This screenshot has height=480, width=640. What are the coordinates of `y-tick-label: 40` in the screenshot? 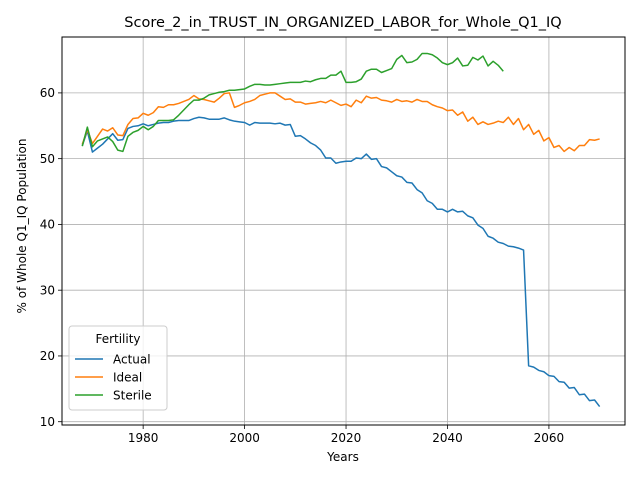 It's located at (47, 225).